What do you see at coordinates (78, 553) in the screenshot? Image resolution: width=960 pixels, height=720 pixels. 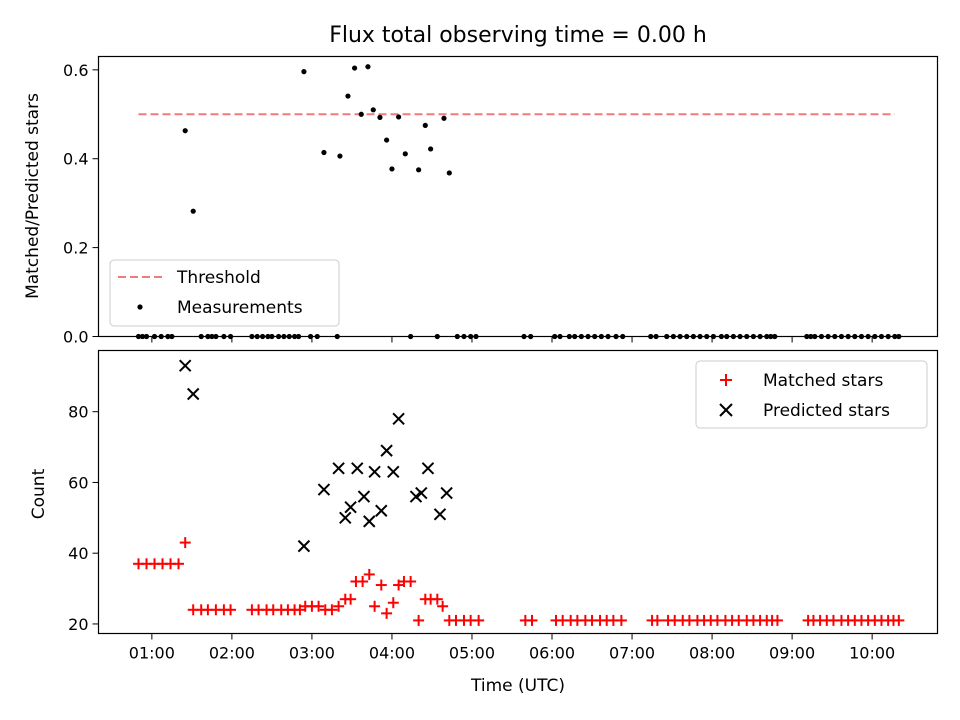 I see `bottom-y-tick-label: 40` at bounding box center [78, 553].